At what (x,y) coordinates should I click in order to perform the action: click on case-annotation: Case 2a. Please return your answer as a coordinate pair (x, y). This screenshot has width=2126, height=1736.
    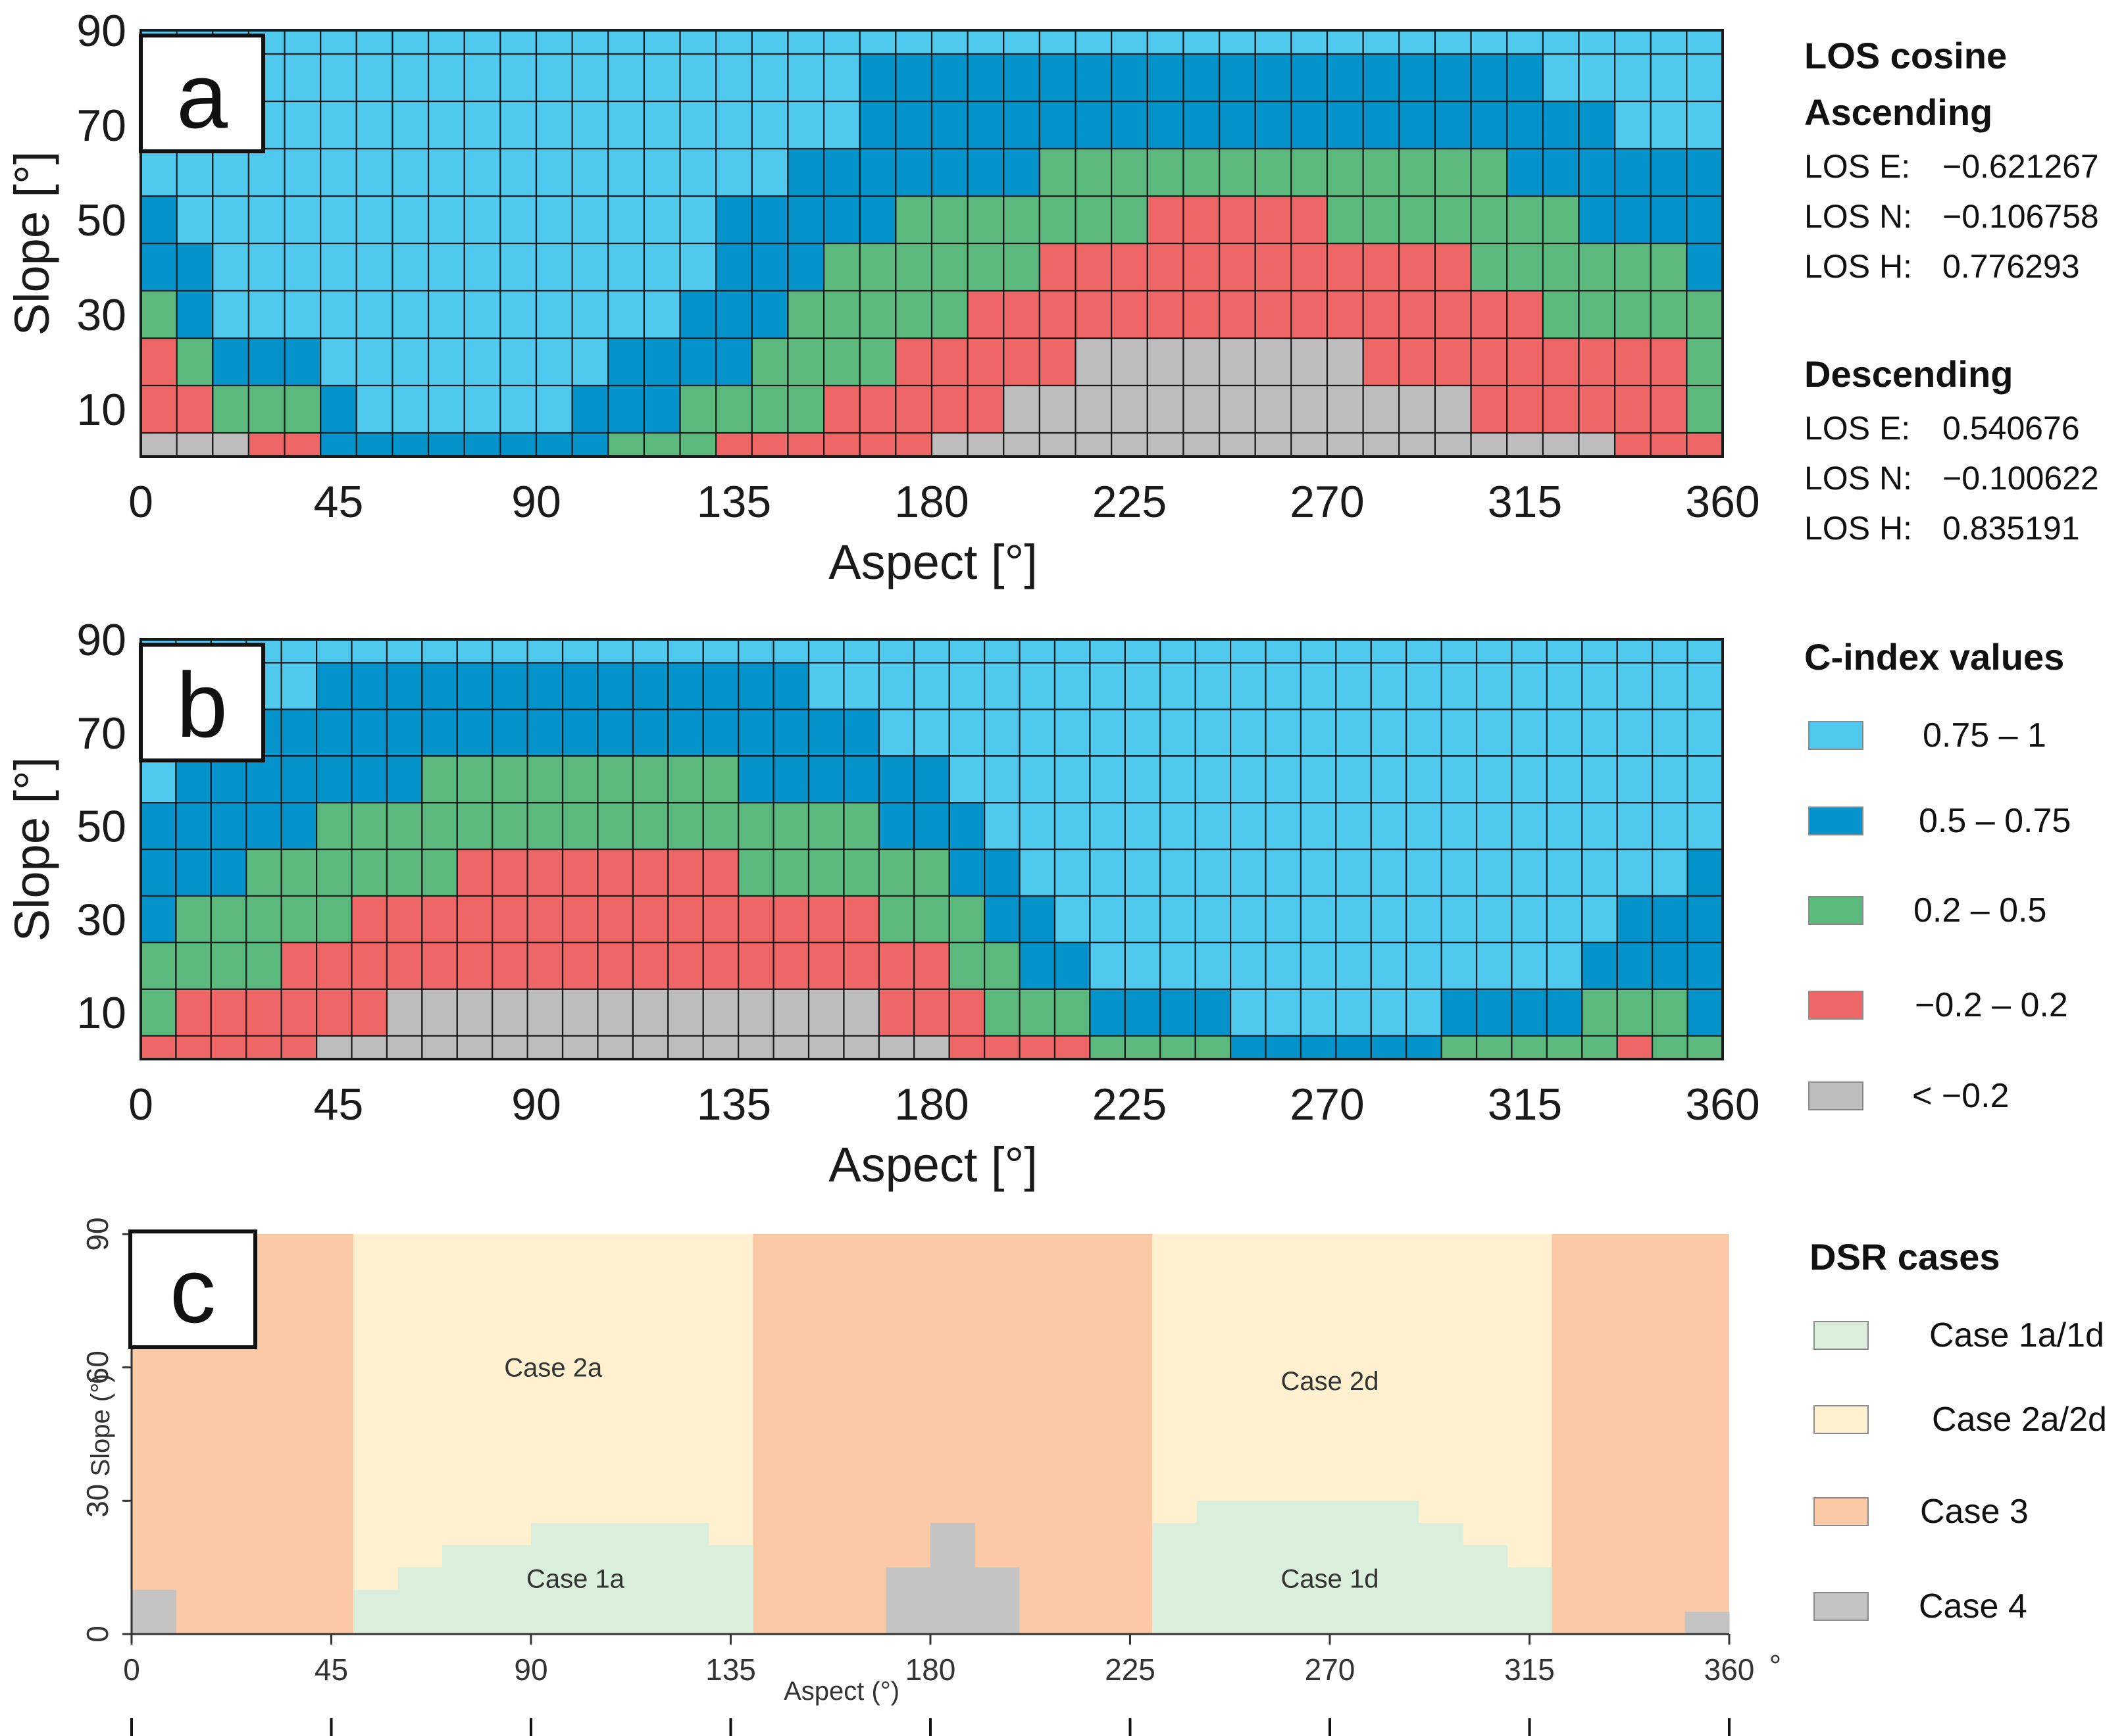
    Looking at the image, I should click on (553, 1368).